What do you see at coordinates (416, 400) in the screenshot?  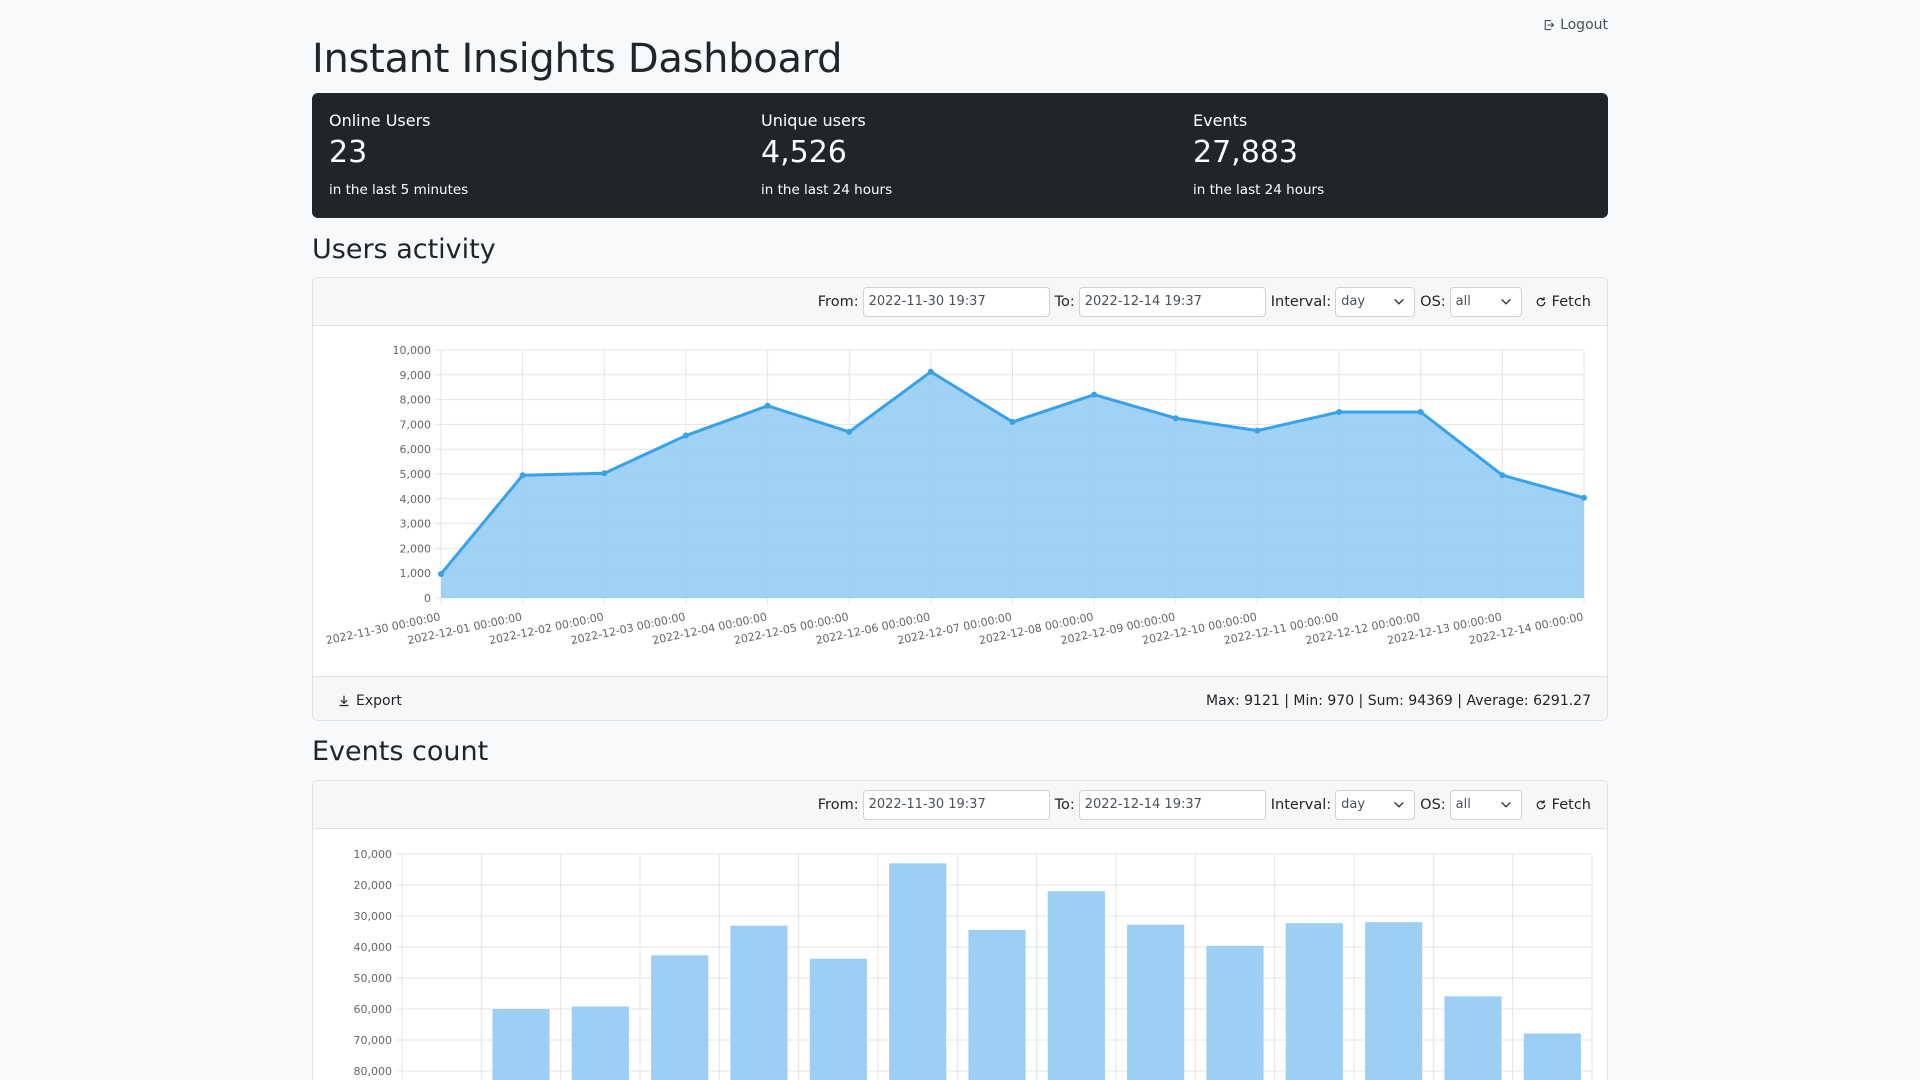 I see `y-tick-label: 8,000` at bounding box center [416, 400].